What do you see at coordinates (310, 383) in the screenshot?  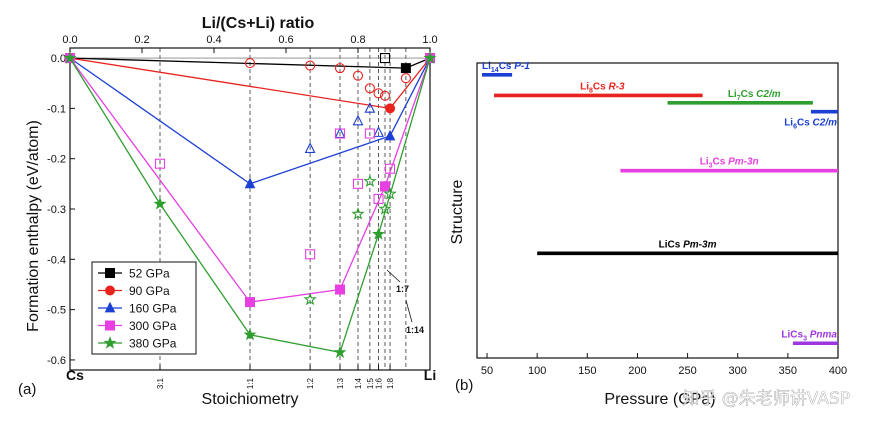 I see `stoich-tick-label: 1:2` at bounding box center [310, 383].